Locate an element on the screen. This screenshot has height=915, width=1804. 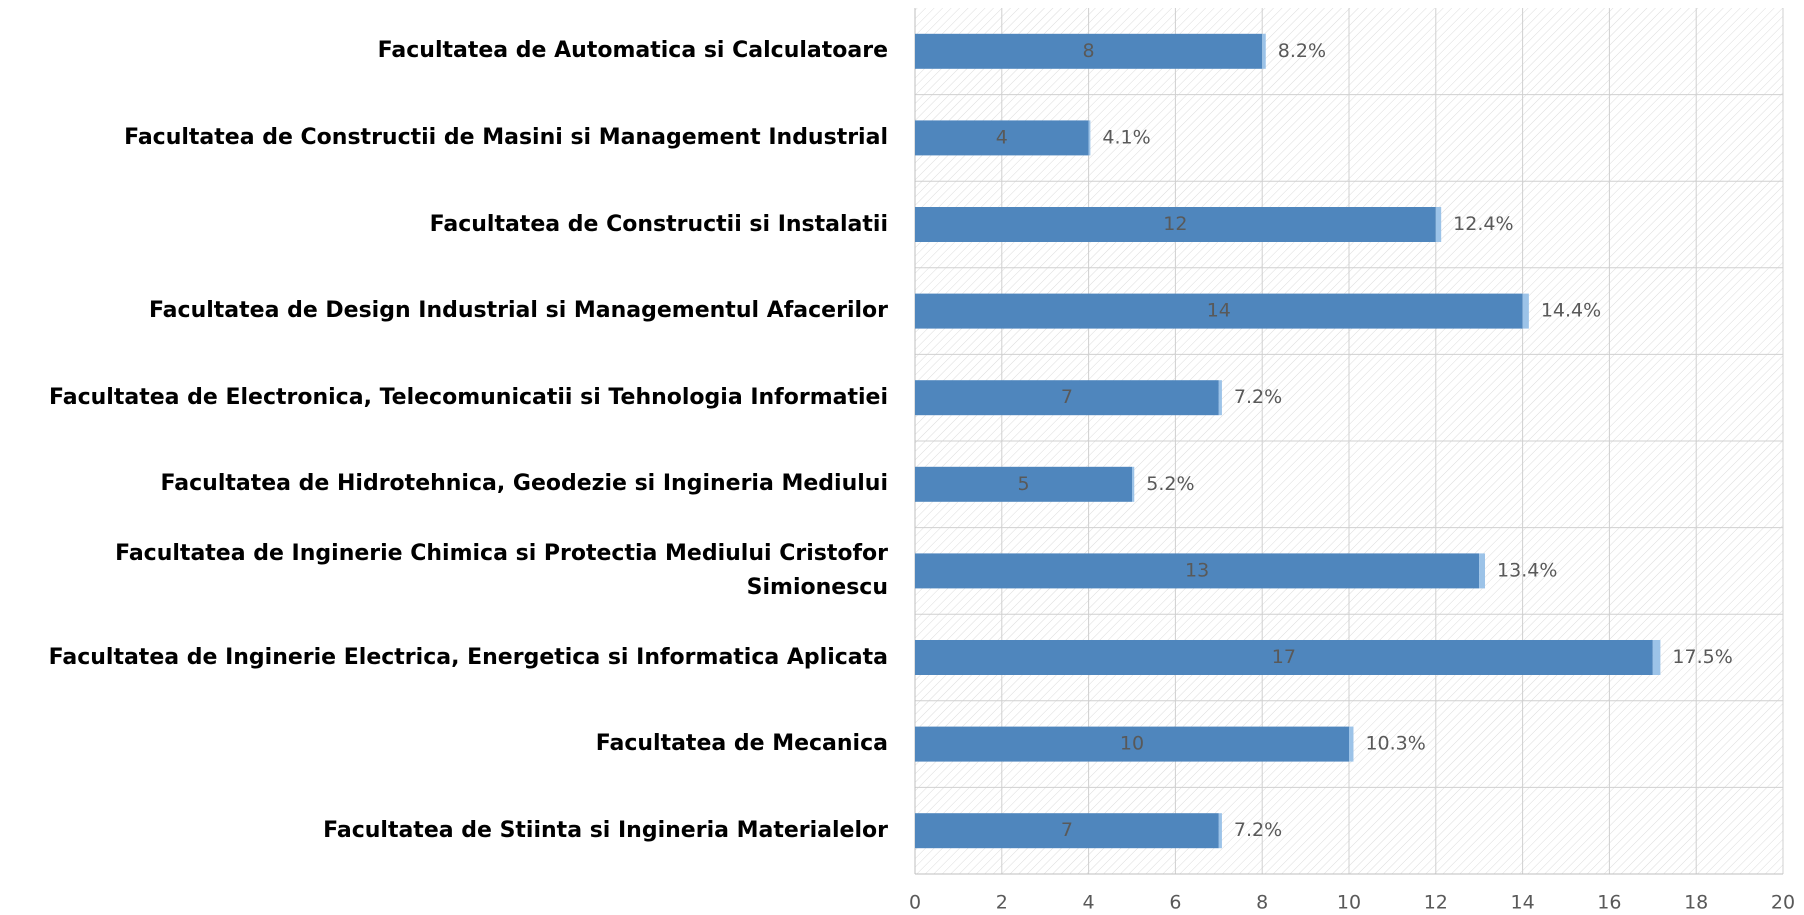
category-label: Facultatea de Mecanica is located at coordinates (741, 744).